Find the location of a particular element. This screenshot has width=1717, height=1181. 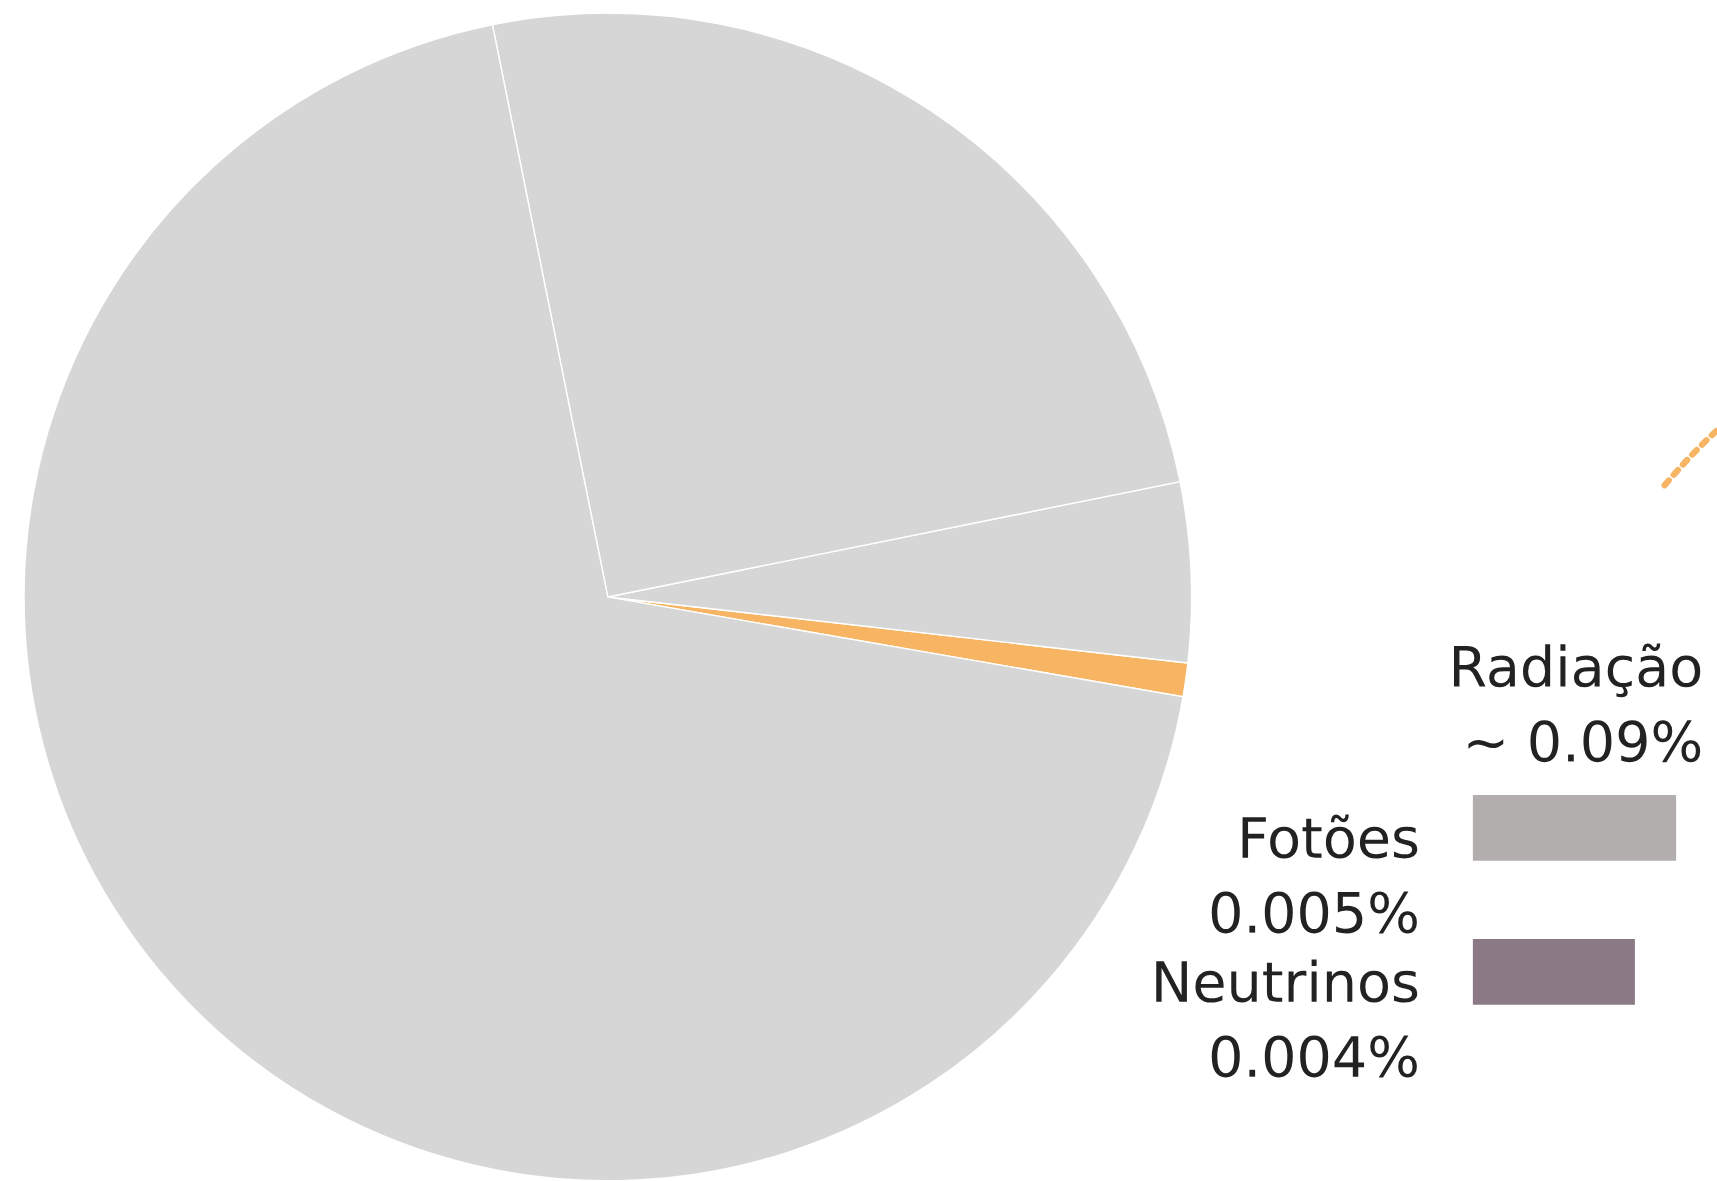

text: Neutrinos 0.004% is located at coordinates (1287, 1018).